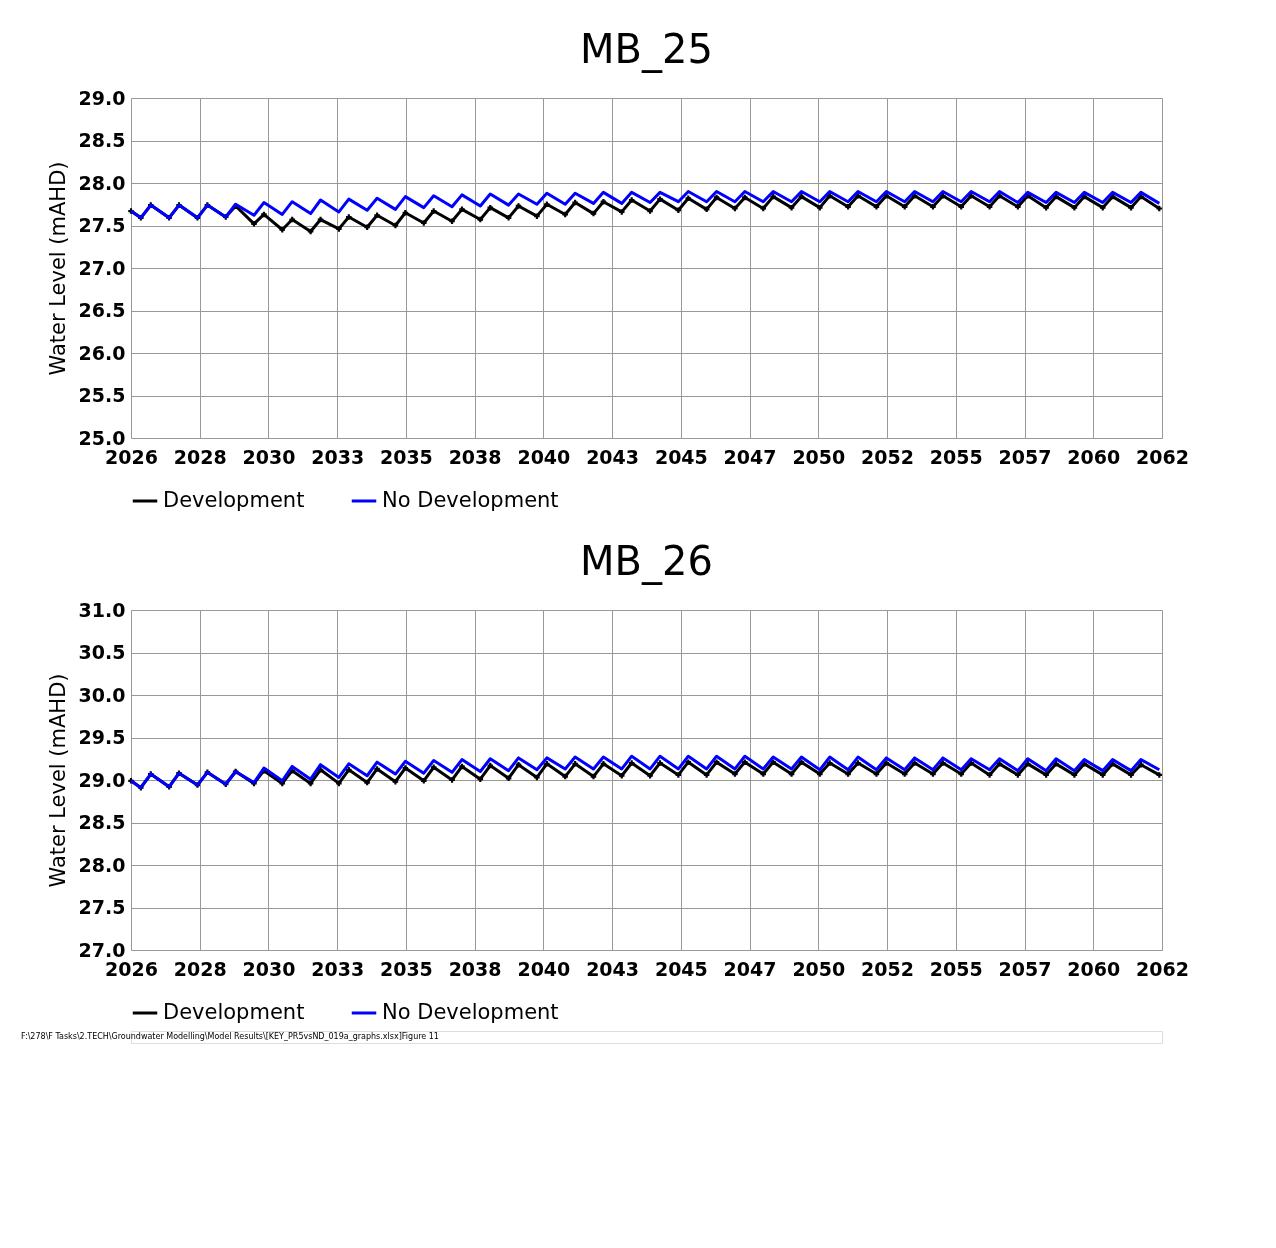  Describe the element at coordinates (102, 737) in the screenshot. I see `y-tick-label: 29.5` at that location.